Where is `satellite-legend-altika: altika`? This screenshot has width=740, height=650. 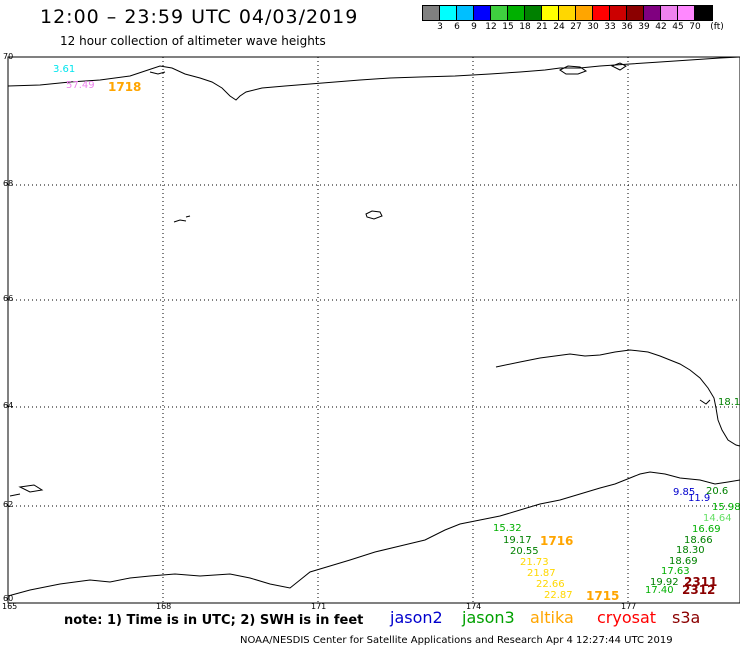
satellite-legend-altika: altika is located at coordinates (552, 617).